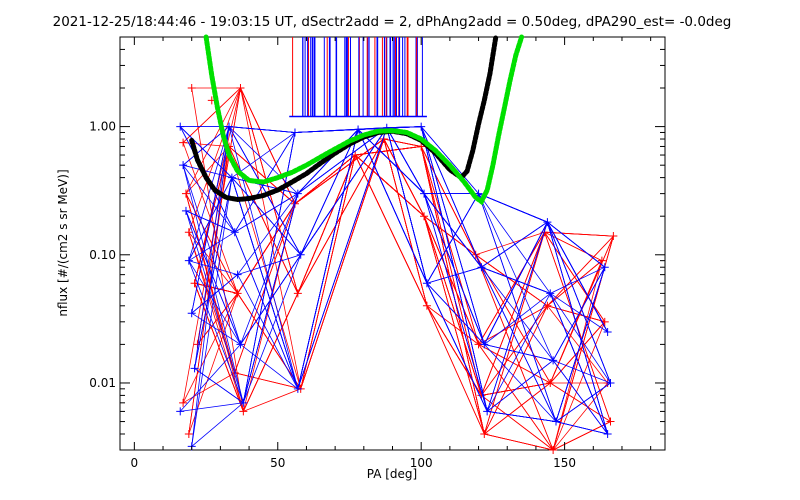 This screenshot has width=800, height=500. What do you see at coordinates (358, 77) in the screenshot?
I see `spike-lines` at bounding box center [358, 77].